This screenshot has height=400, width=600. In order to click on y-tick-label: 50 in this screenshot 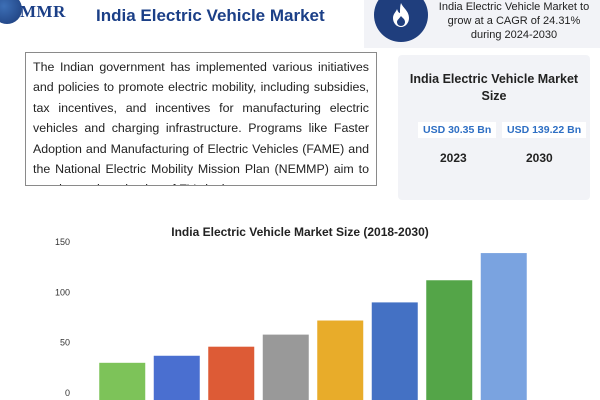, I will do `click(65, 343)`.